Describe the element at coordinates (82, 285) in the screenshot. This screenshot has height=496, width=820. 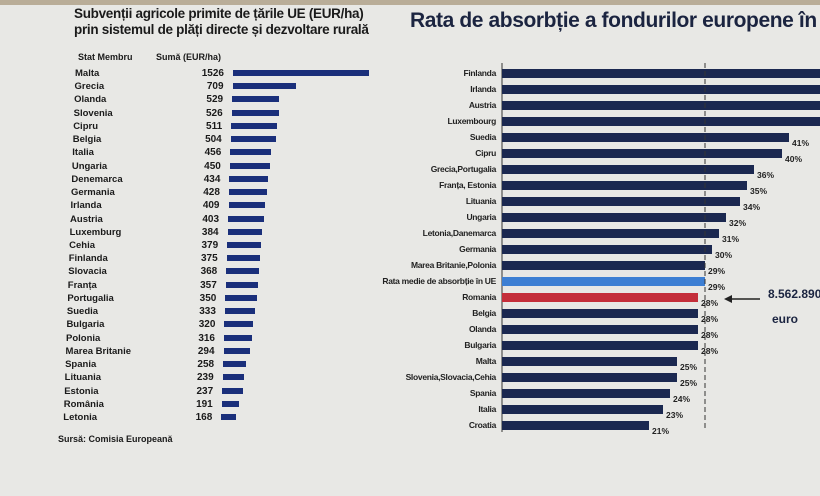
I see `left-category-label: Franța` at that location.